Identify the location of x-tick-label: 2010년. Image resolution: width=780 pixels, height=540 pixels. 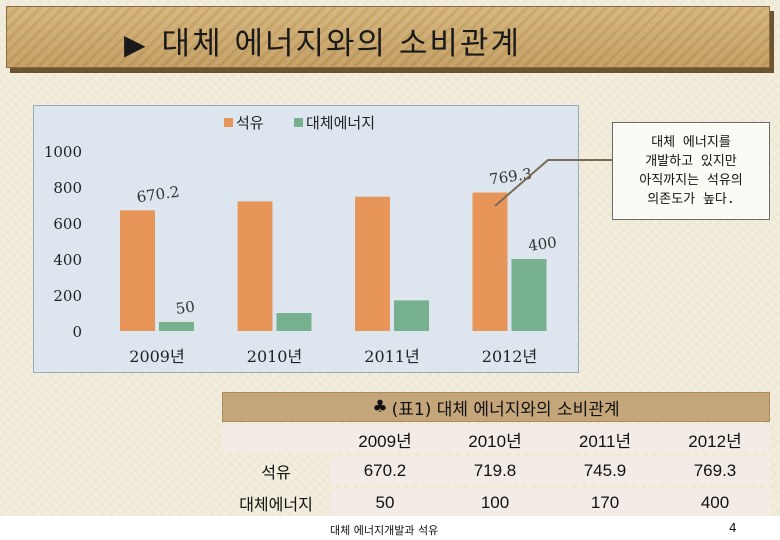
(274, 356).